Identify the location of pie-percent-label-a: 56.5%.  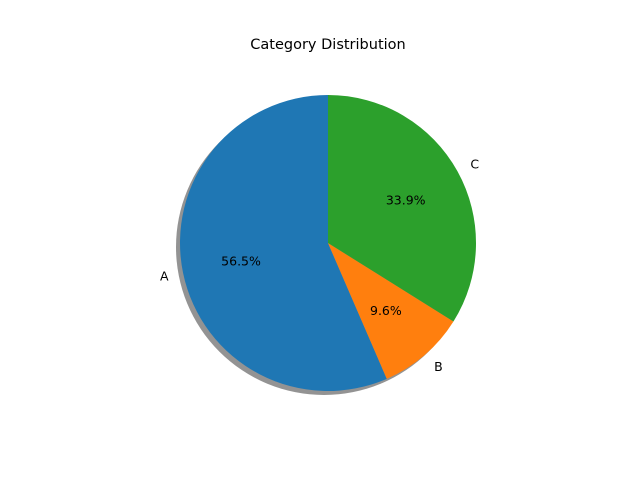
(241, 261).